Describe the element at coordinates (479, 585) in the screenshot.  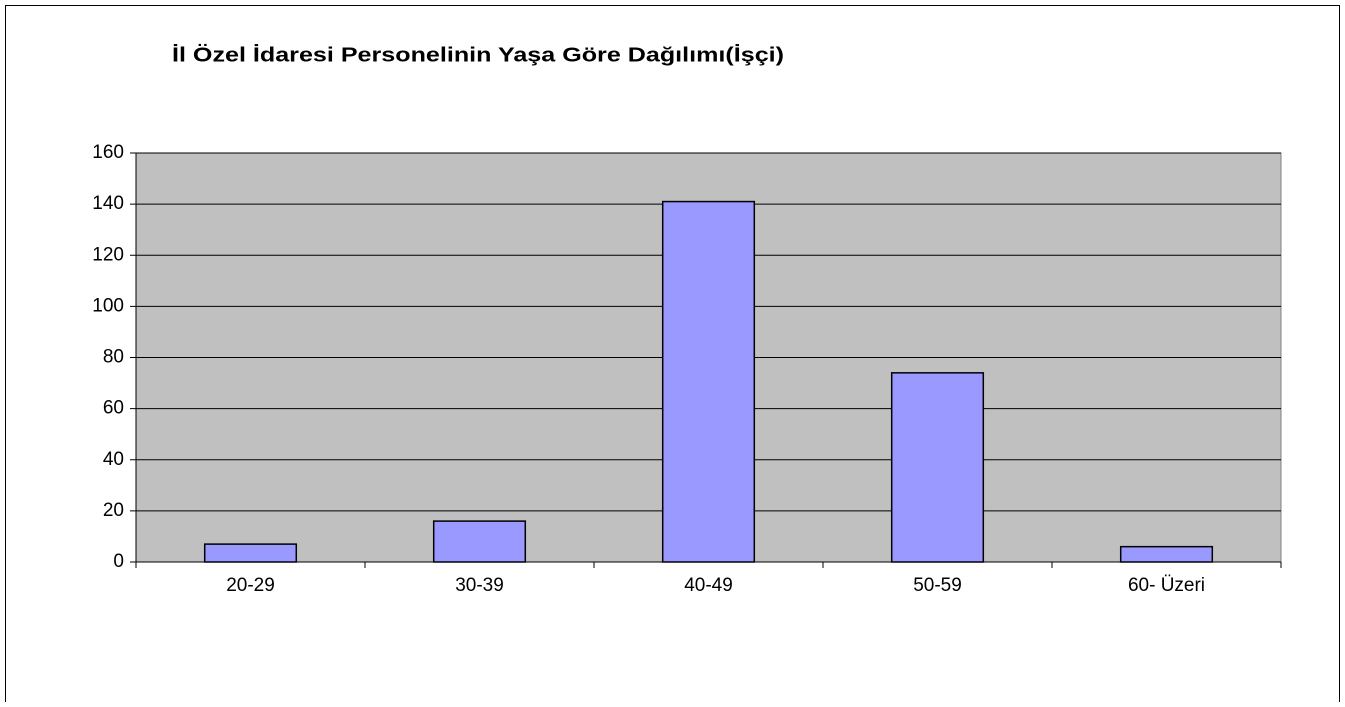
I see `x-tick-label: 30-39` at that location.